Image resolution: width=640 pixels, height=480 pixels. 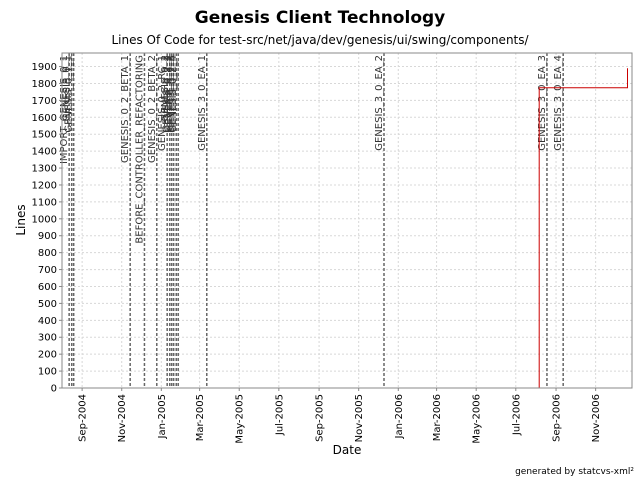 What do you see at coordinates (44, 118) in the screenshot?
I see `y-tick-label: 1600` at bounding box center [44, 118].